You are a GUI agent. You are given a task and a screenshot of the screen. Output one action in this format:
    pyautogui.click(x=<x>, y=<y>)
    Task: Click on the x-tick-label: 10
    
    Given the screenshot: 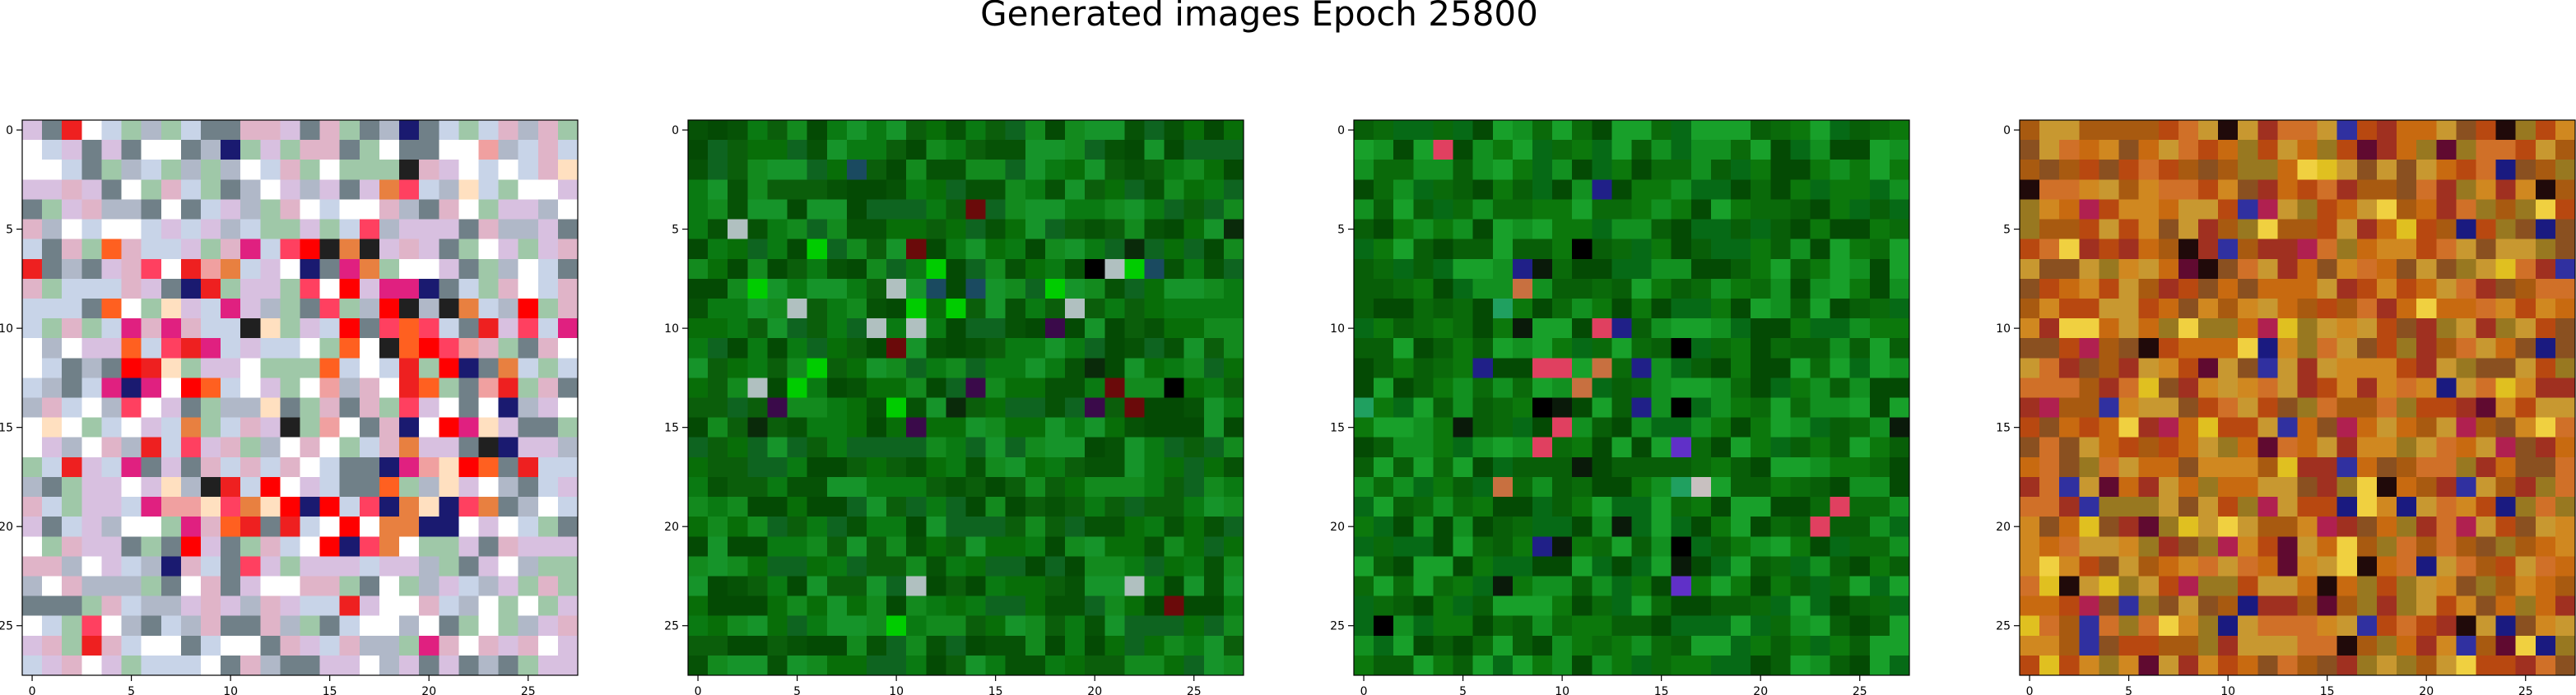 What is the action you would take?
    pyautogui.click(x=230, y=690)
    